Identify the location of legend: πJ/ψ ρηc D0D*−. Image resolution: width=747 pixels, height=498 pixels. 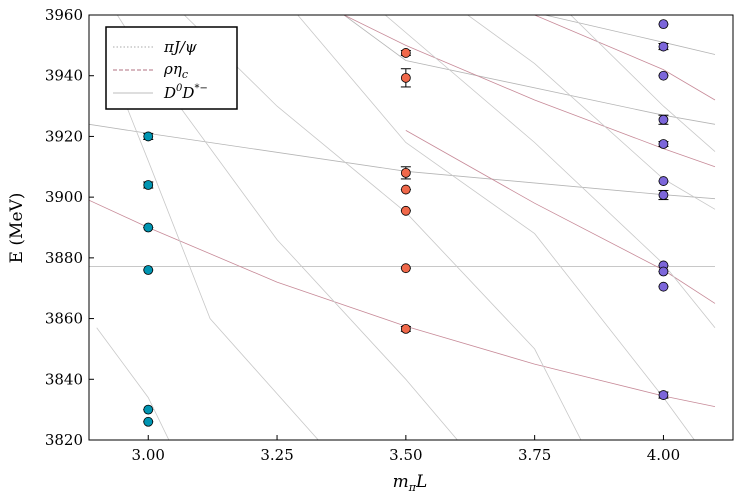
(171, 68).